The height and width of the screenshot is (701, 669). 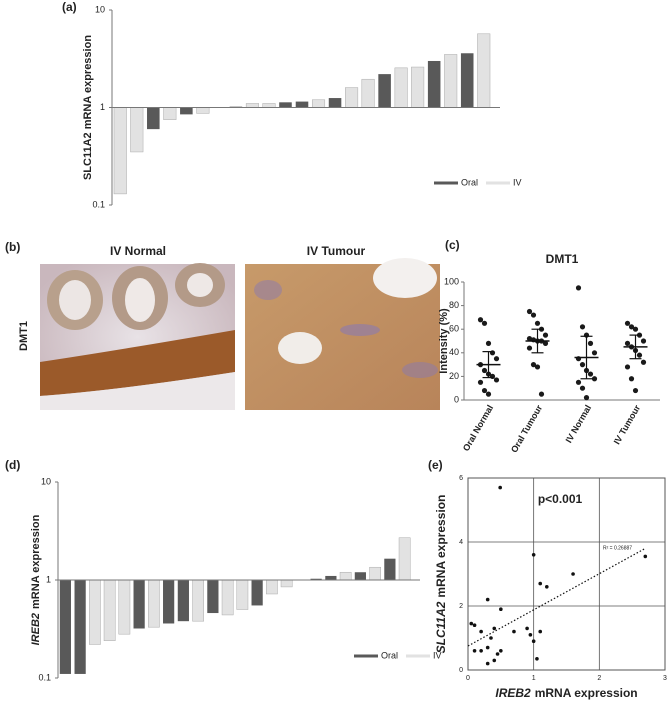 I want to click on micrograph-normal, so click(x=137, y=336).